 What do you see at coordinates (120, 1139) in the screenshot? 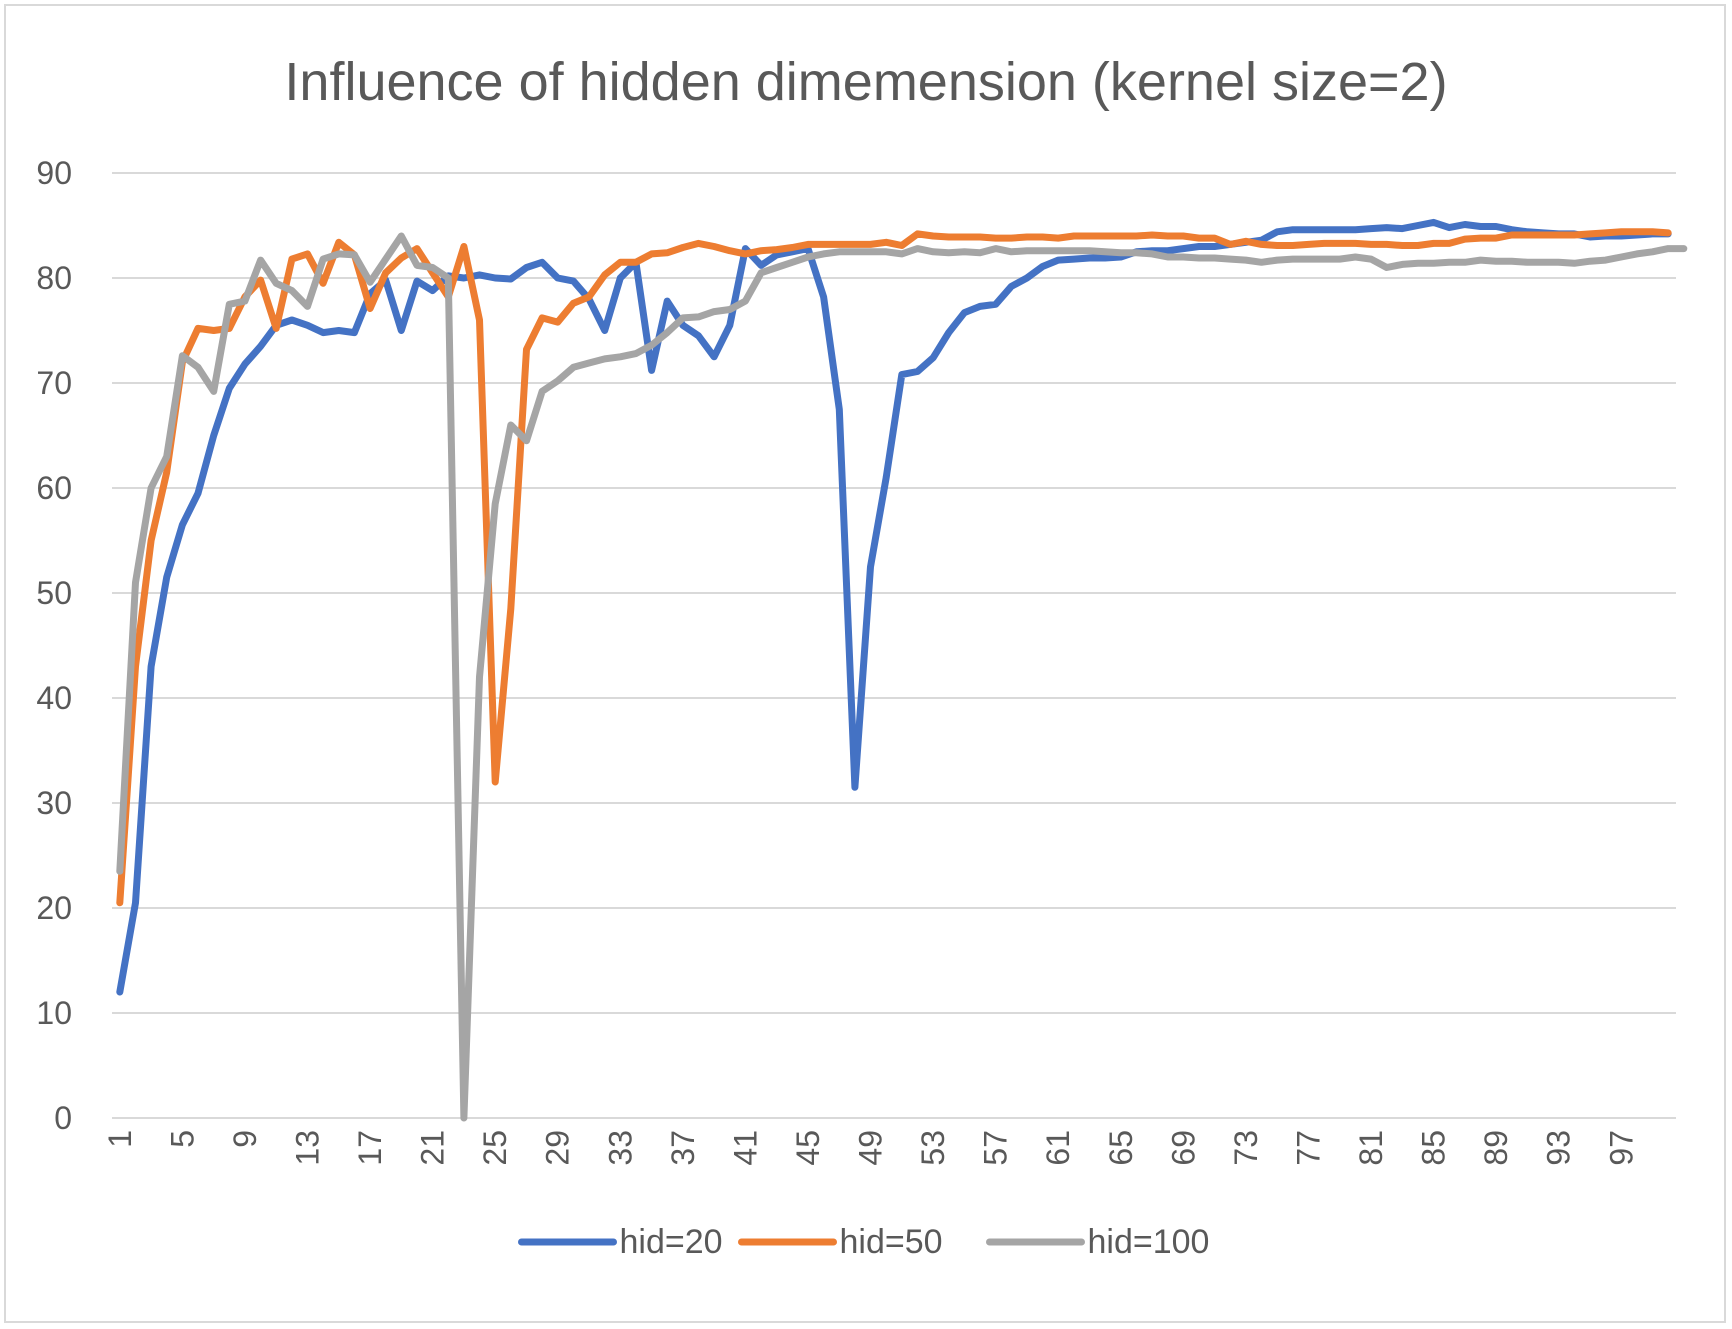
I see `x-tick-label: 1` at bounding box center [120, 1139].